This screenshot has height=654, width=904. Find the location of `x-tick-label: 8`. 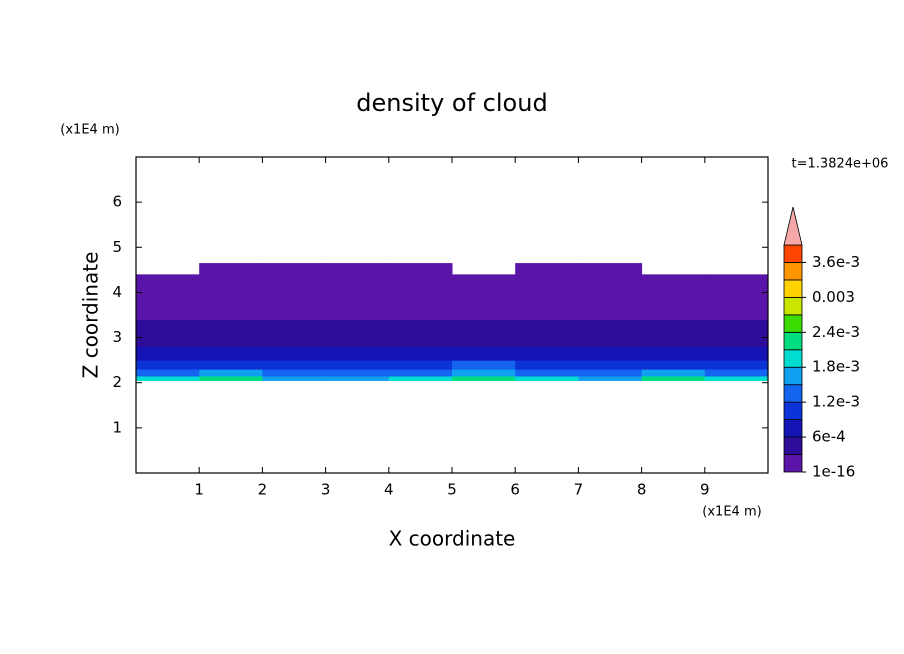

x-tick-label: 8 is located at coordinates (642, 490).